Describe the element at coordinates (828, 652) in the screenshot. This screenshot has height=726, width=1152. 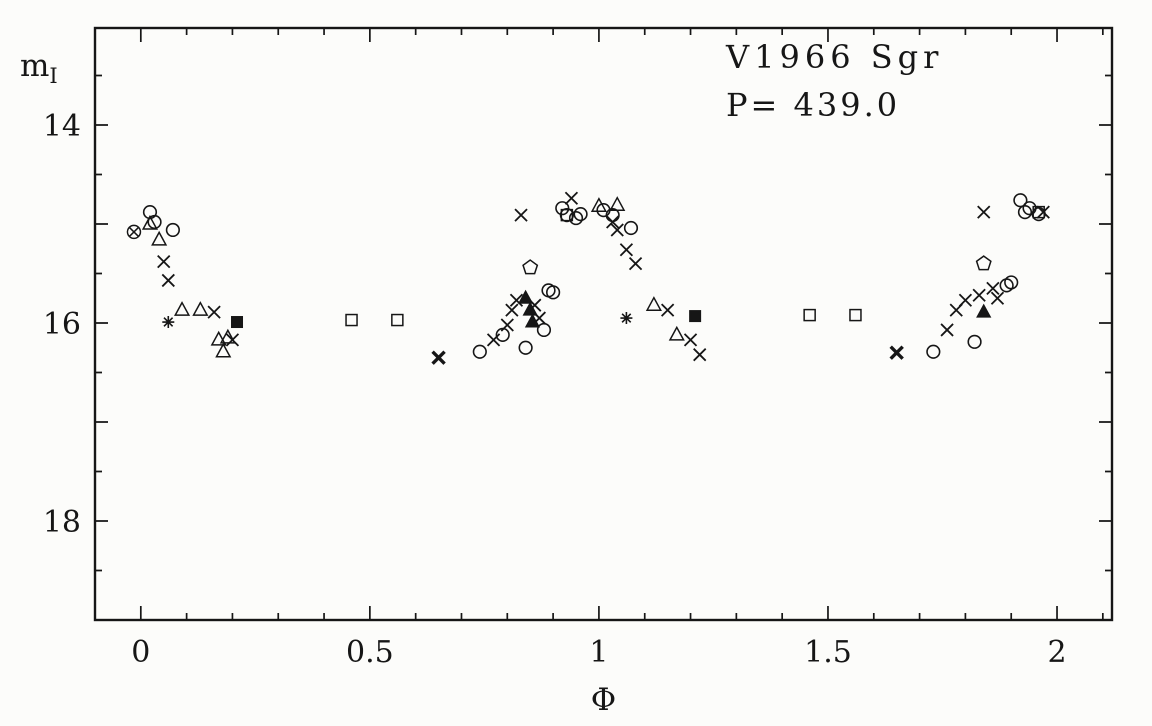
I see `svg-text: 1.5` at that location.